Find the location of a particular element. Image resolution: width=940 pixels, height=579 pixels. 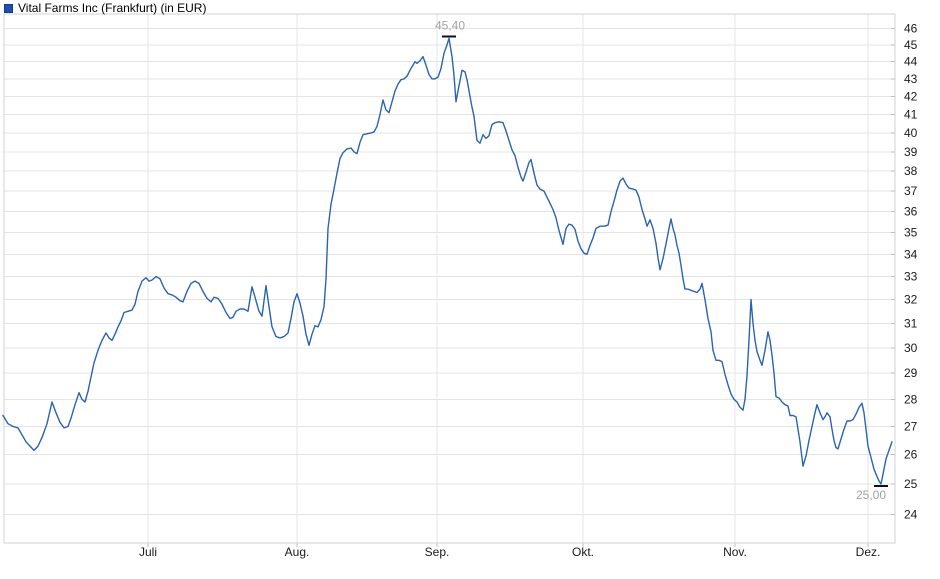

y-axis-label: 29 is located at coordinates (911, 373).